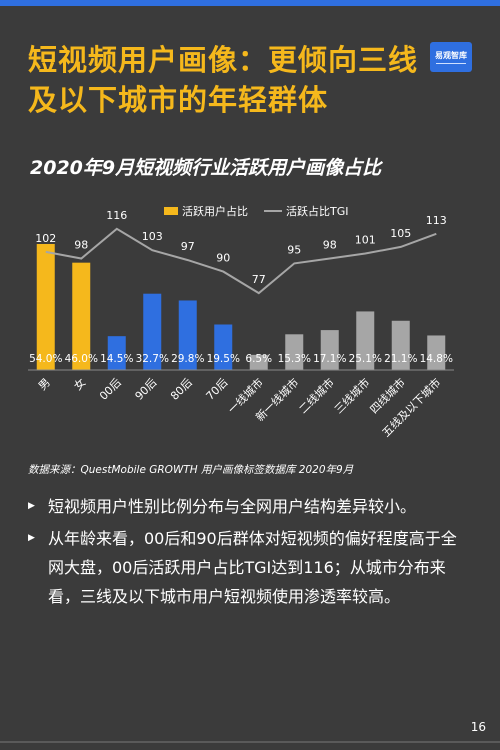 The width and height of the screenshot is (500, 750). Describe the element at coordinates (250, 3) in the screenshot. I see `top-accent-bar` at that location.